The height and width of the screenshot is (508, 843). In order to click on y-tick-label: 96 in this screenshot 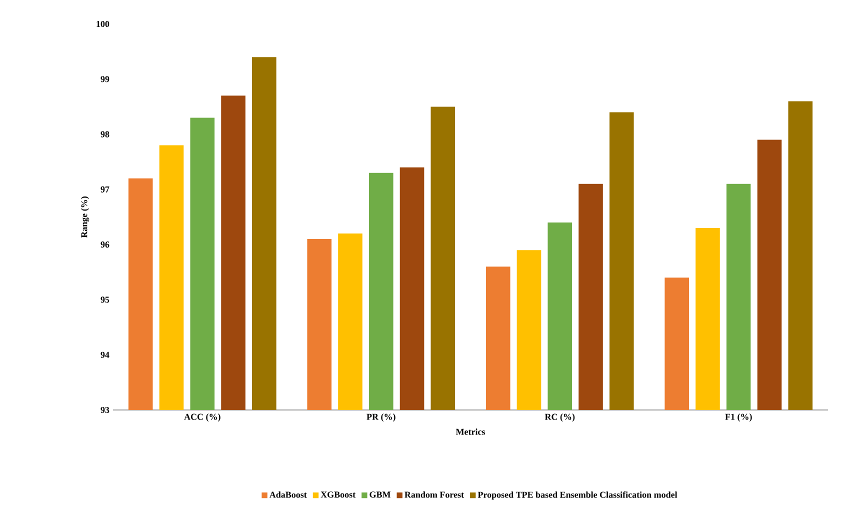, I will do `click(105, 245)`.